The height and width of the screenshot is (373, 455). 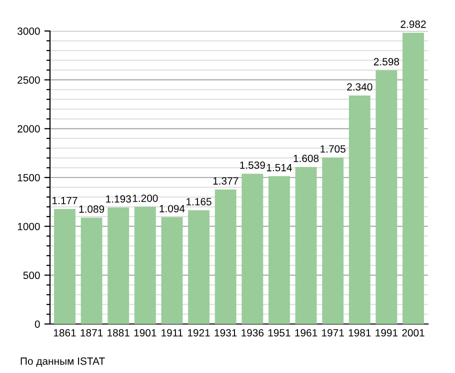 I want to click on data-label: 2.340, so click(x=359, y=87).